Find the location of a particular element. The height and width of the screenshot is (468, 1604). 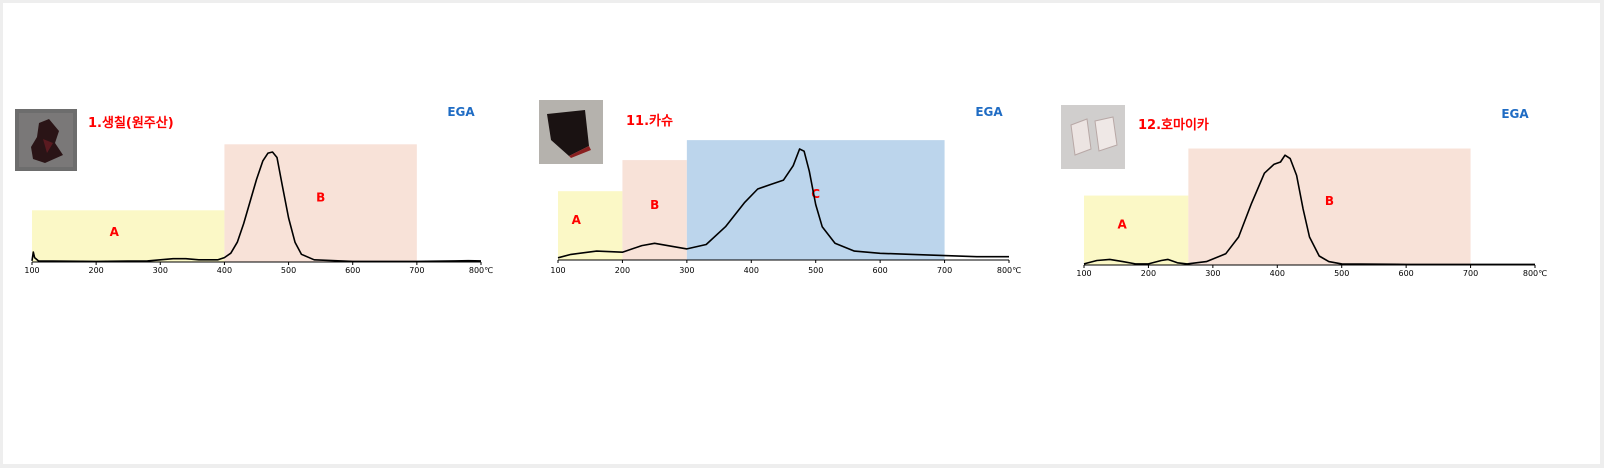

region-c-shade is located at coordinates (815, 200).